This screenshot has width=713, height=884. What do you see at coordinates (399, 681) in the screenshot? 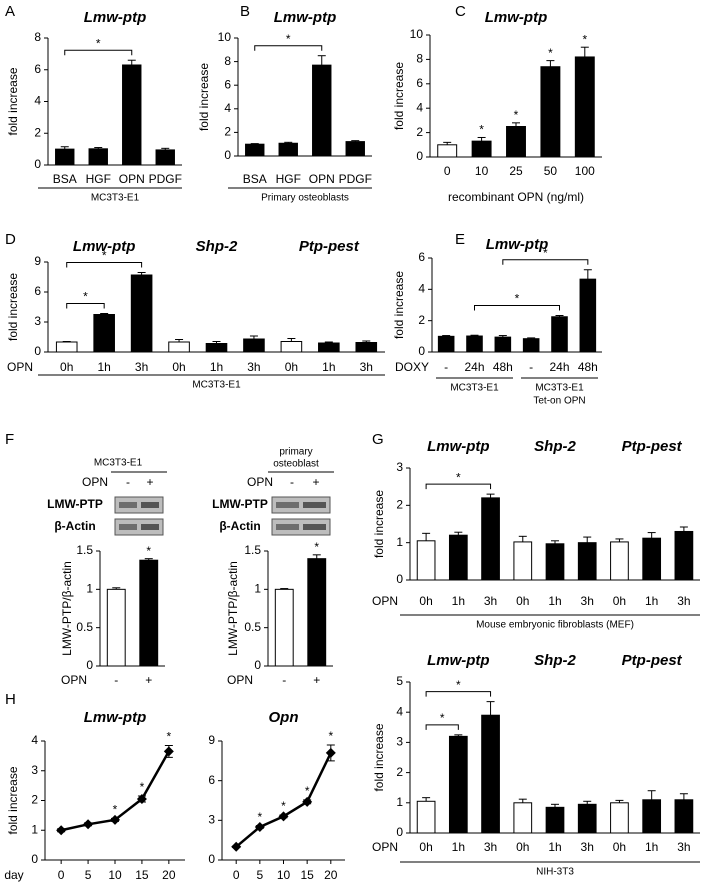
I see `y-tick-label: 5` at bounding box center [399, 681].